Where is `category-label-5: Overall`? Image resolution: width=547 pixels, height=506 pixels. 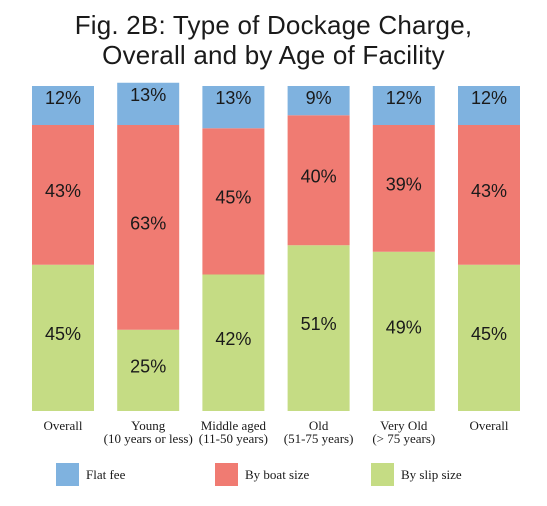
category-label-5: Overall is located at coordinates (489, 425).